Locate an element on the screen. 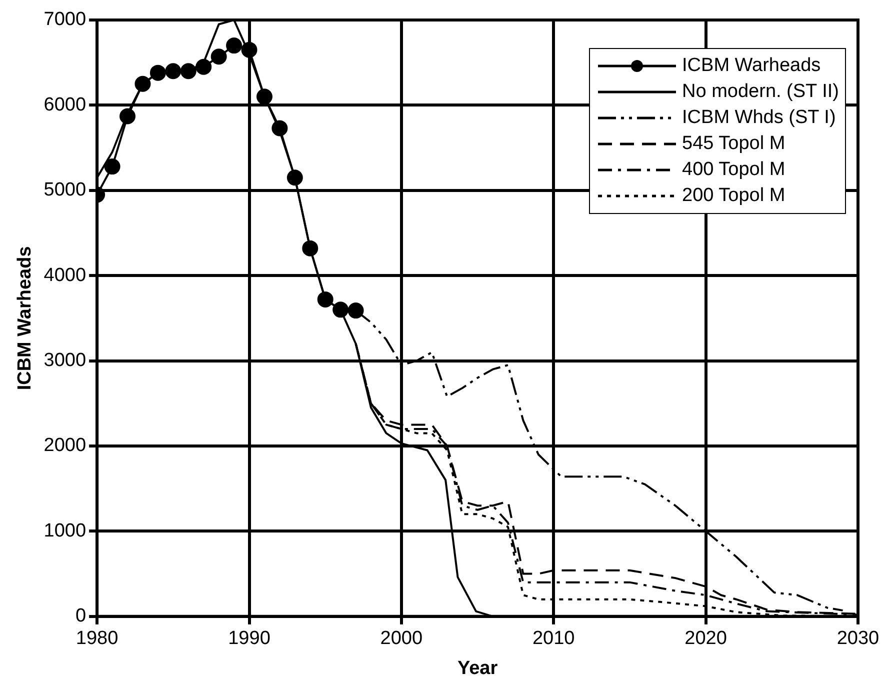 The image size is (894, 694). x-tick-label: 1980 is located at coordinates (97, 639).